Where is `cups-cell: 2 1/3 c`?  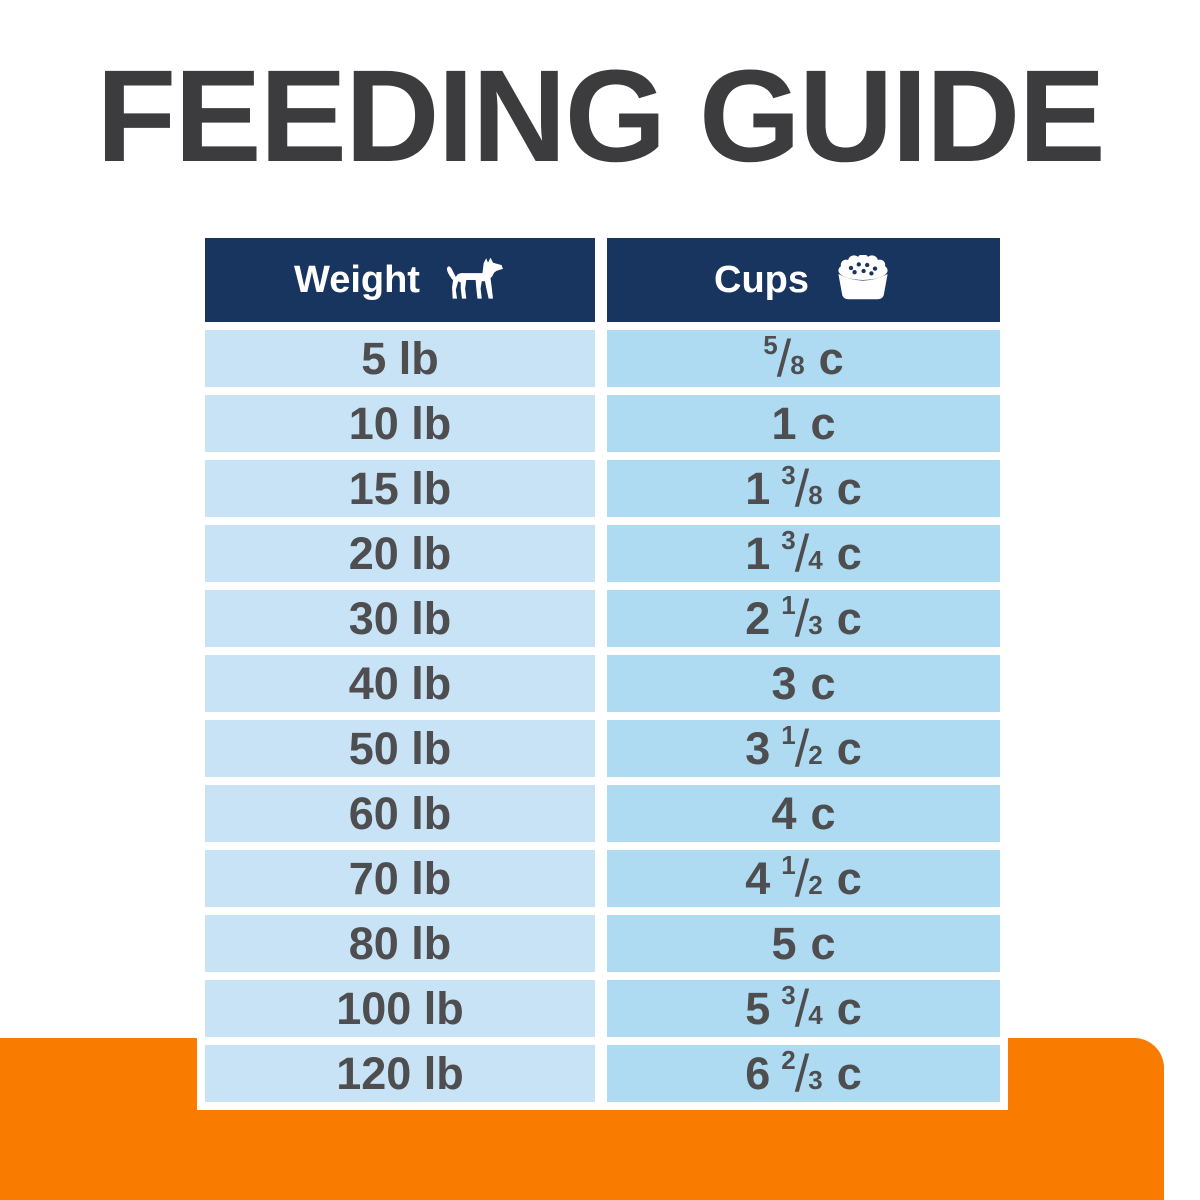 cups-cell: 2 1/3 c is located at coordinates (803, 618).